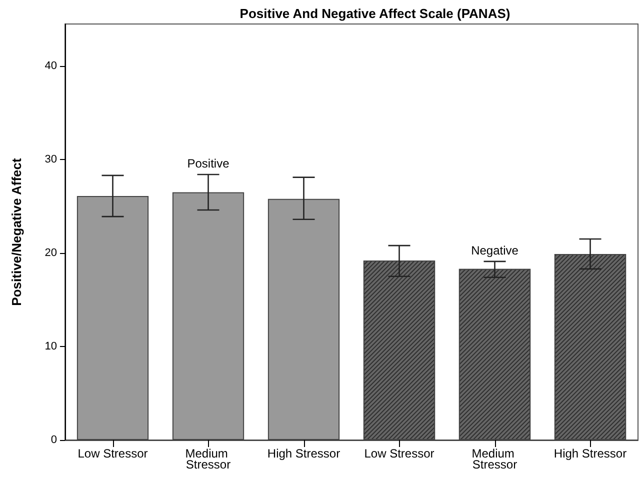 The image size is (642, 480). What do you see at coordinates (53, 440) in the screenshot?
I see `y-tick-label: 0` at bounding box center [53, 440].